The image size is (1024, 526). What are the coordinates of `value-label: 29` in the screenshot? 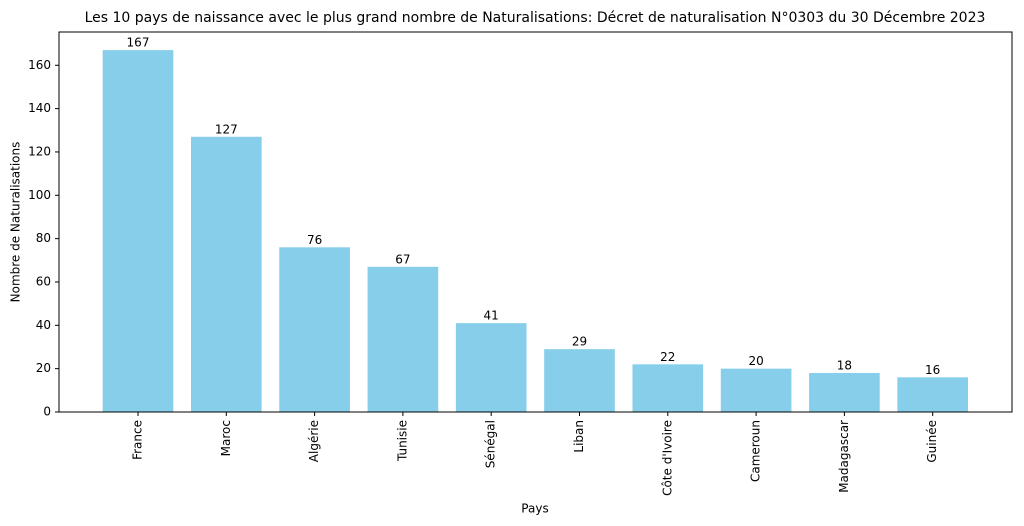 It's located at (579, 342).